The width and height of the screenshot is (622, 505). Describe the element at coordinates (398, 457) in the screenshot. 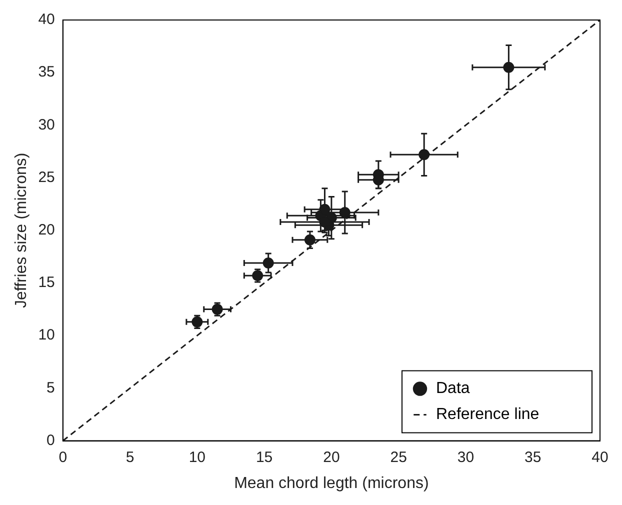

I see `x-tick-label: 25` at that location.